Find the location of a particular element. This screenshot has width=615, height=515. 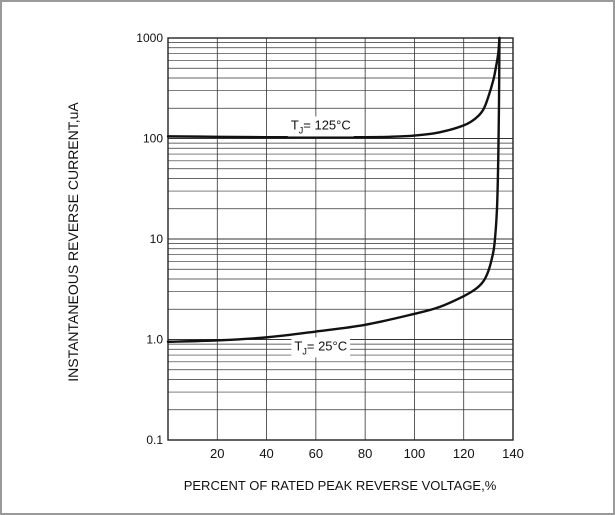

series-label-25c: TJ= 25°C is located at coordinates (321, 347).